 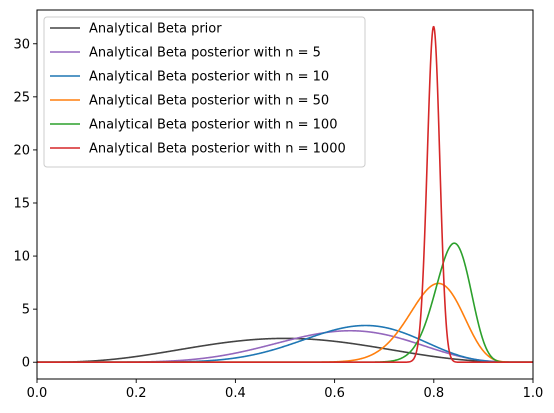 I want to click on y-axis: 0 5 10 15 20 25 30, so click(x=25, y=204).